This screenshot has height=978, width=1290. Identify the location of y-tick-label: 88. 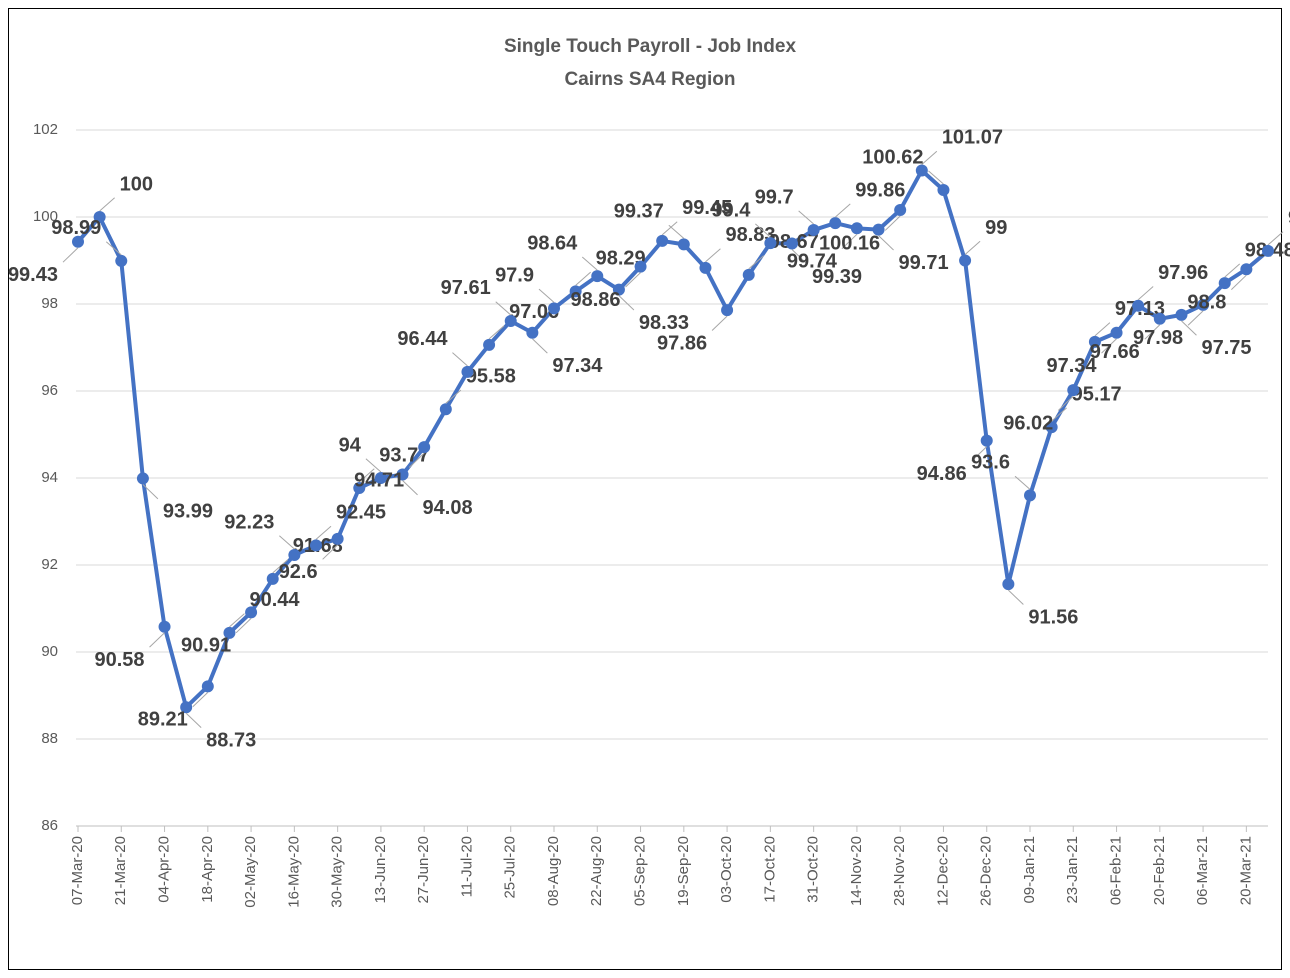
(49, 738).